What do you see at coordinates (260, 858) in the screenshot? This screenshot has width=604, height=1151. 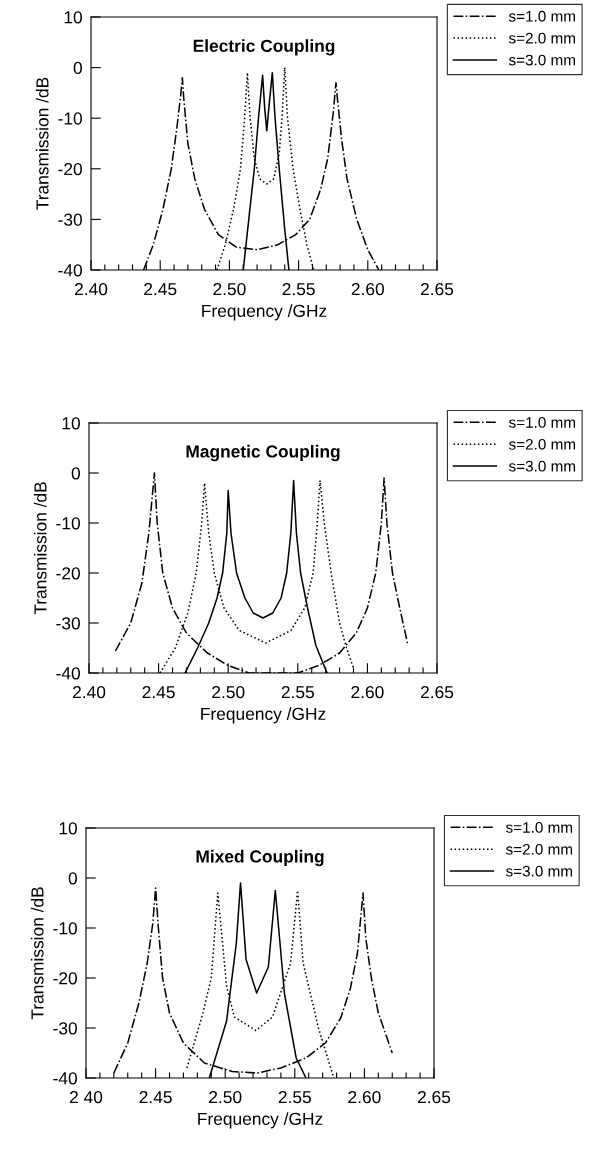 I see `text: Mixed Coupling` at bounding box center [260, 858].